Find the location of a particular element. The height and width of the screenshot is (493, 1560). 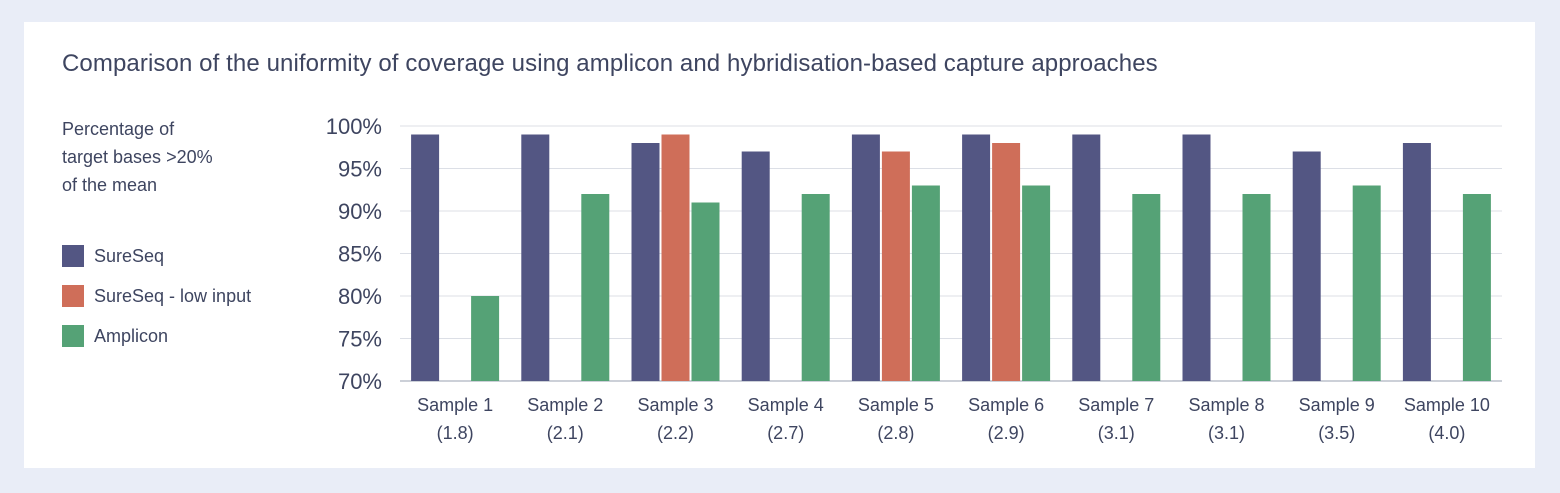

x-tick-label: Sample 7 is located at coordinates (1116, 405).